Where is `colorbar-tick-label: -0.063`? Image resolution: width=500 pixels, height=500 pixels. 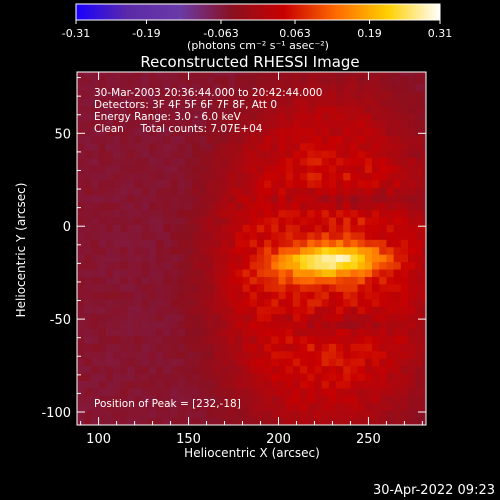
colorbar-tick-label: -0.063 is located at coordinates (220, 33).